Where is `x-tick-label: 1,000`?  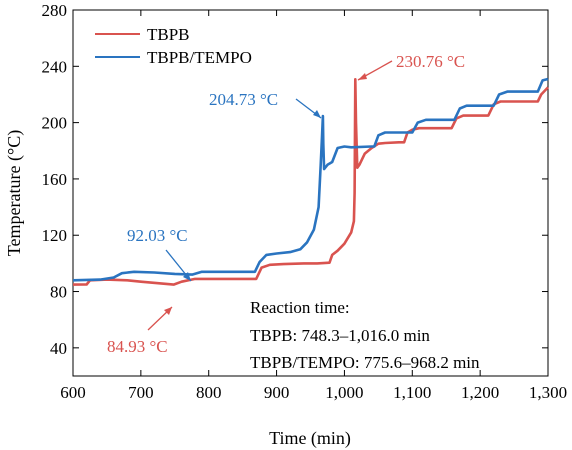
x-tick-label: 1,000 is located at coordinates (344, 392).